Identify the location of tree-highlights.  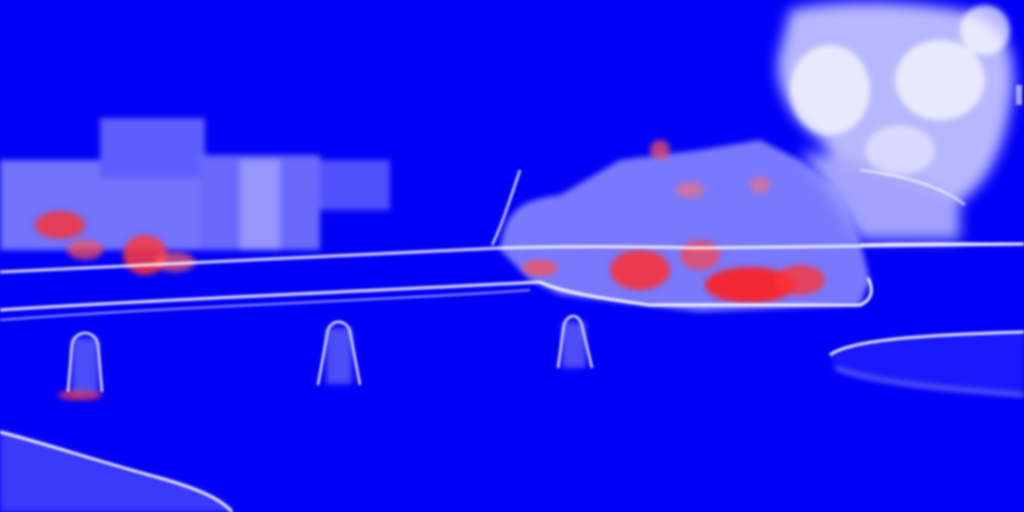
(900, 90).